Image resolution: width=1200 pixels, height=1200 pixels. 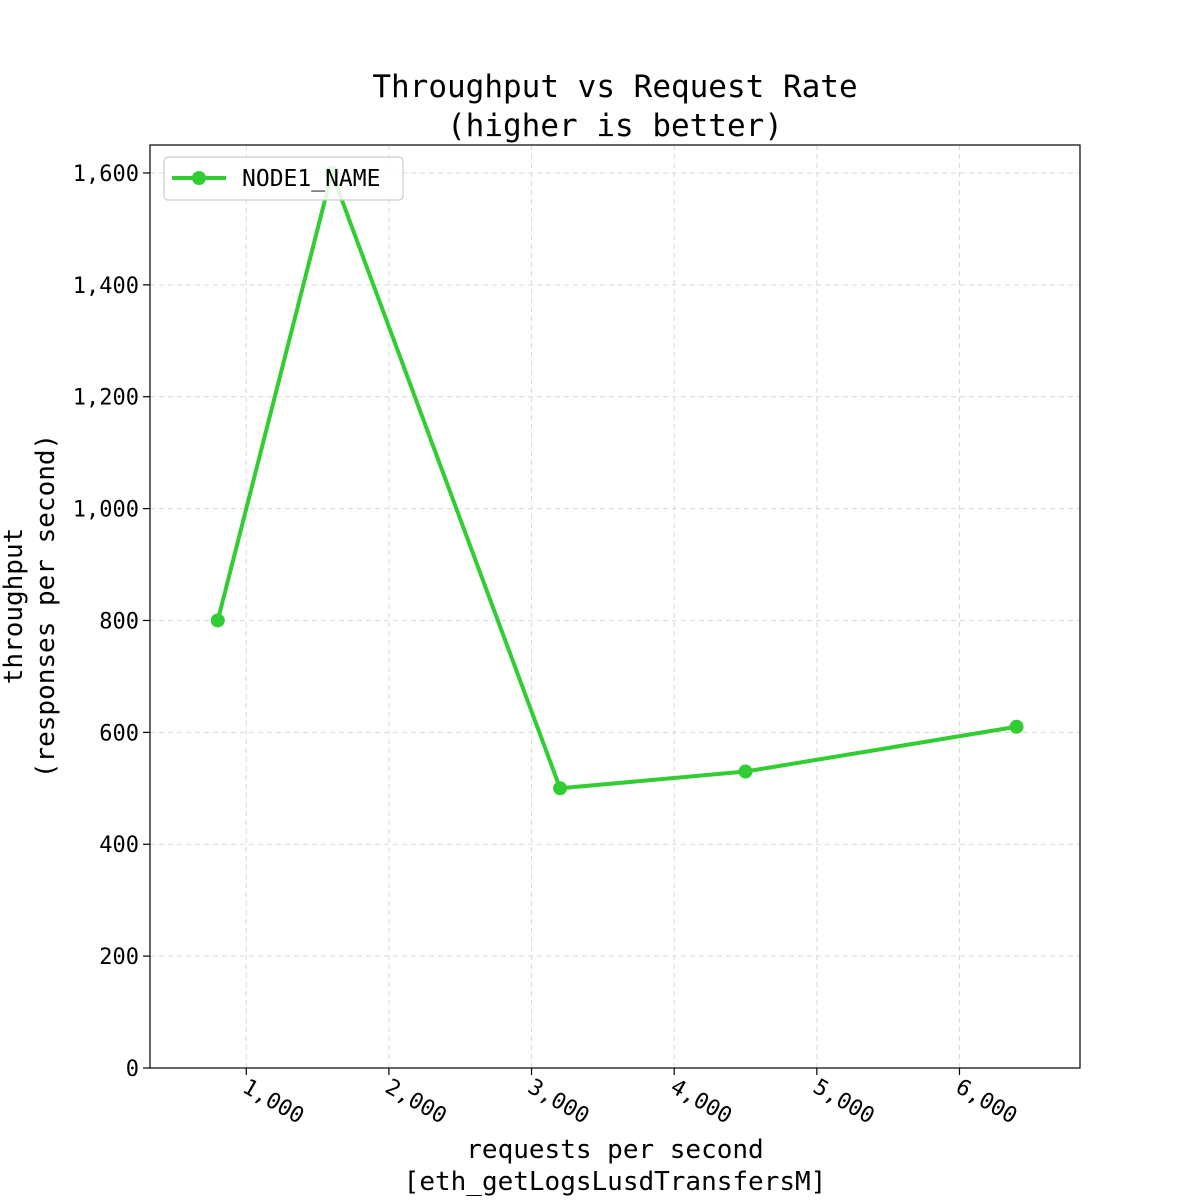 I want to click on x-tick-label: 6,000, so click(x=986, y=1102).